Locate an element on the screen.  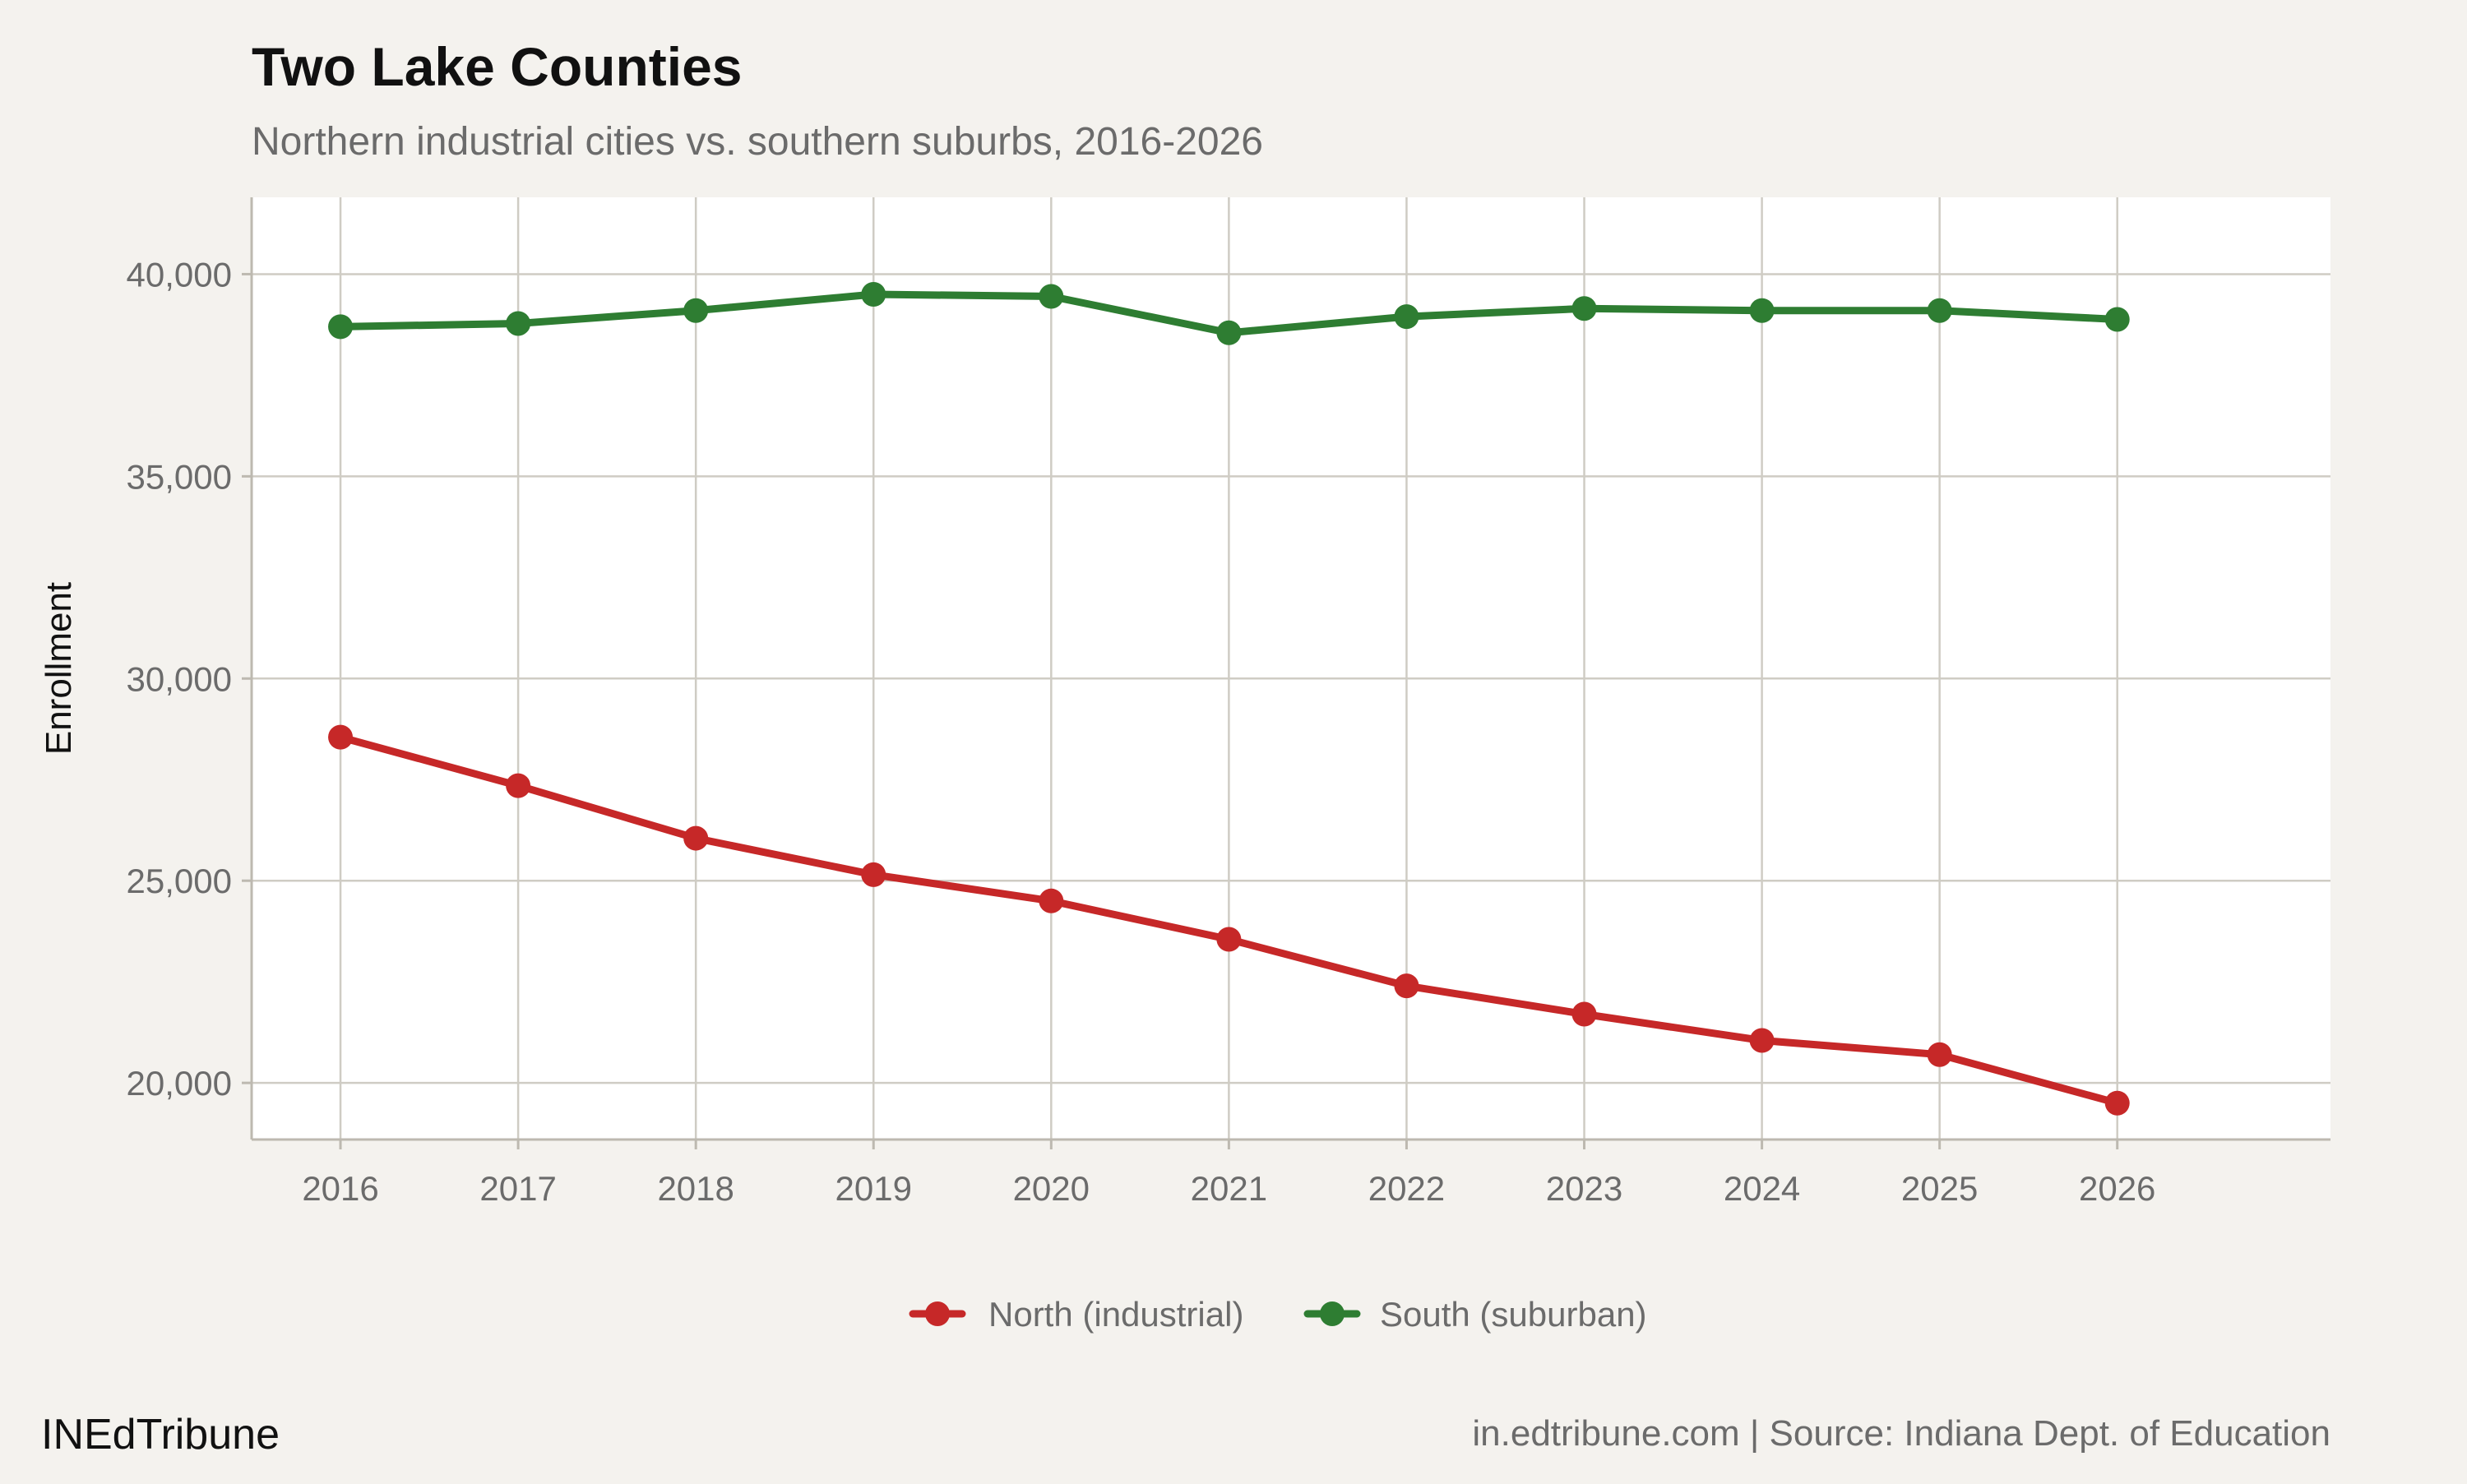
y-axis-ticks: 20,000 25,000 30,000 35,000 40,000 is located at coordinates (189, 679).